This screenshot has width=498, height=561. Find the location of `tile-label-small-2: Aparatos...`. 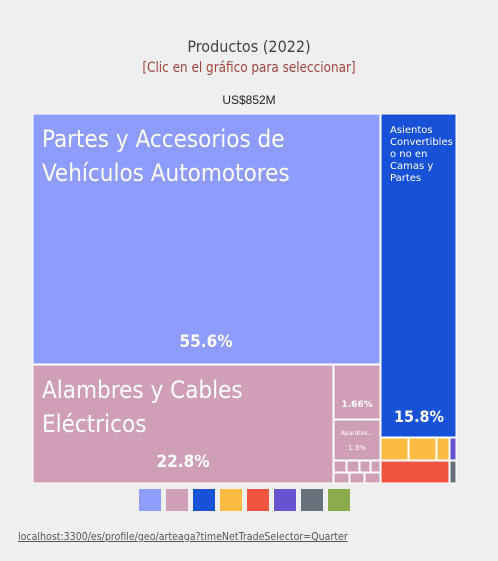

tile-label-small-2: Aparatos... is located at coordinates (357, 433).